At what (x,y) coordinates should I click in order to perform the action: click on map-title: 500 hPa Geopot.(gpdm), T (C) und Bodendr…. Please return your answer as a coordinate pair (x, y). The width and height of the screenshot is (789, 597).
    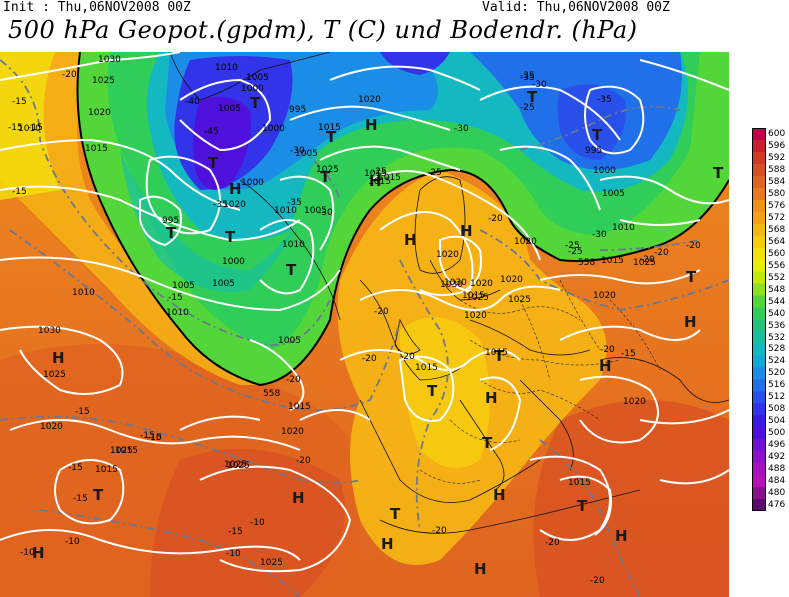
    Looking at the image, I should click on (323, 30).